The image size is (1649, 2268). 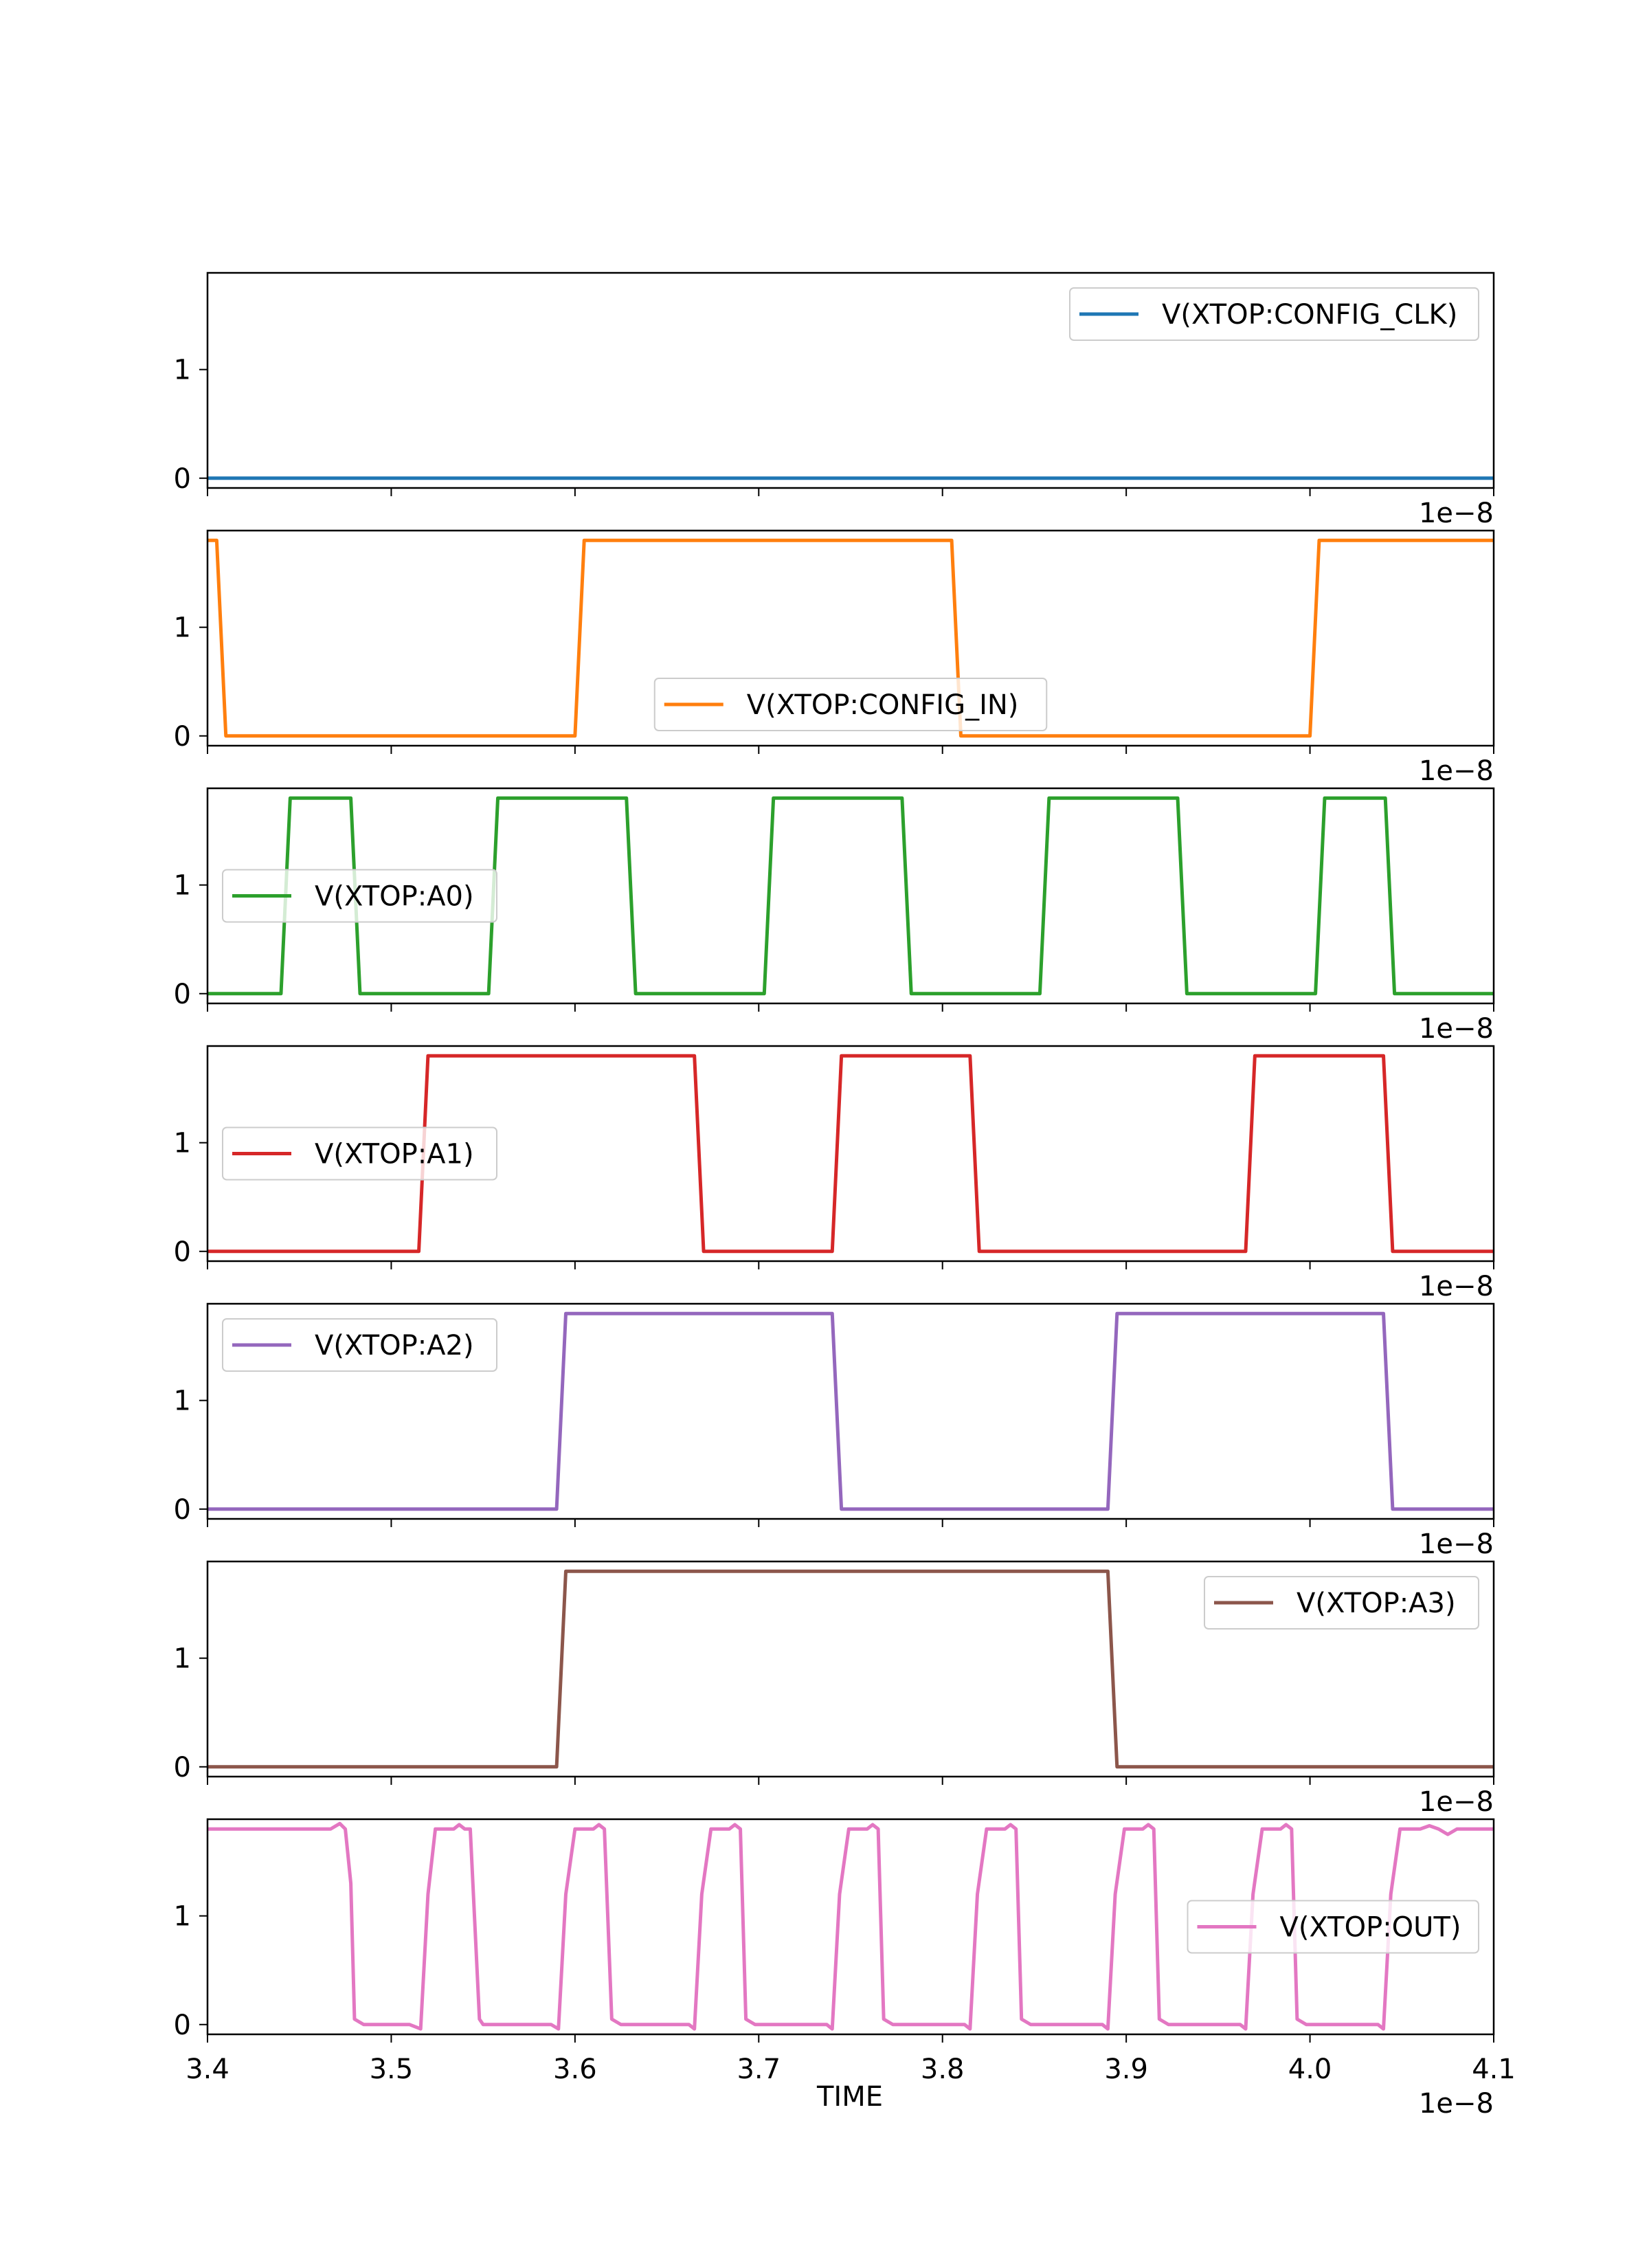 I want to click on legend-label: V(XTOP:OUT), so click(x=1370, y=1928).